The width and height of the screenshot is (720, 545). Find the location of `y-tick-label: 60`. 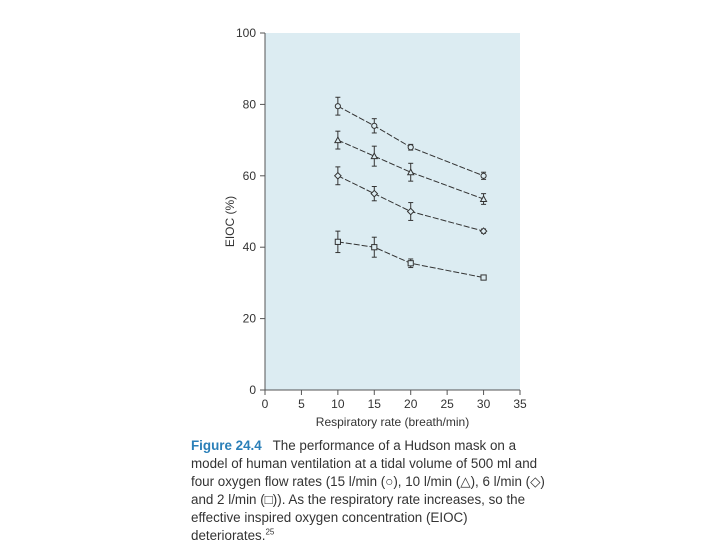

y-tick-label: 60 is located at coordinates (250, 176).